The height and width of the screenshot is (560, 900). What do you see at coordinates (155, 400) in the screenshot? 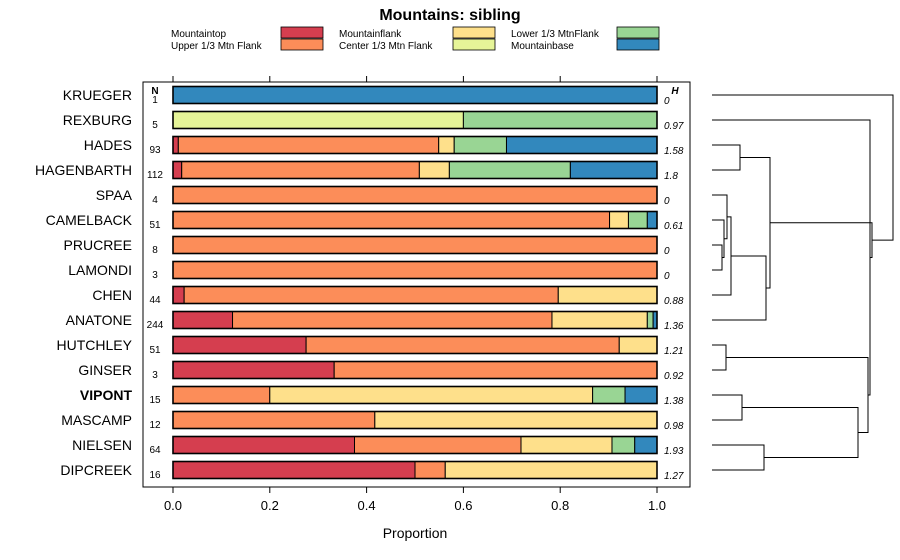
I see `n-value: 15` at bounding box center [155, 400].